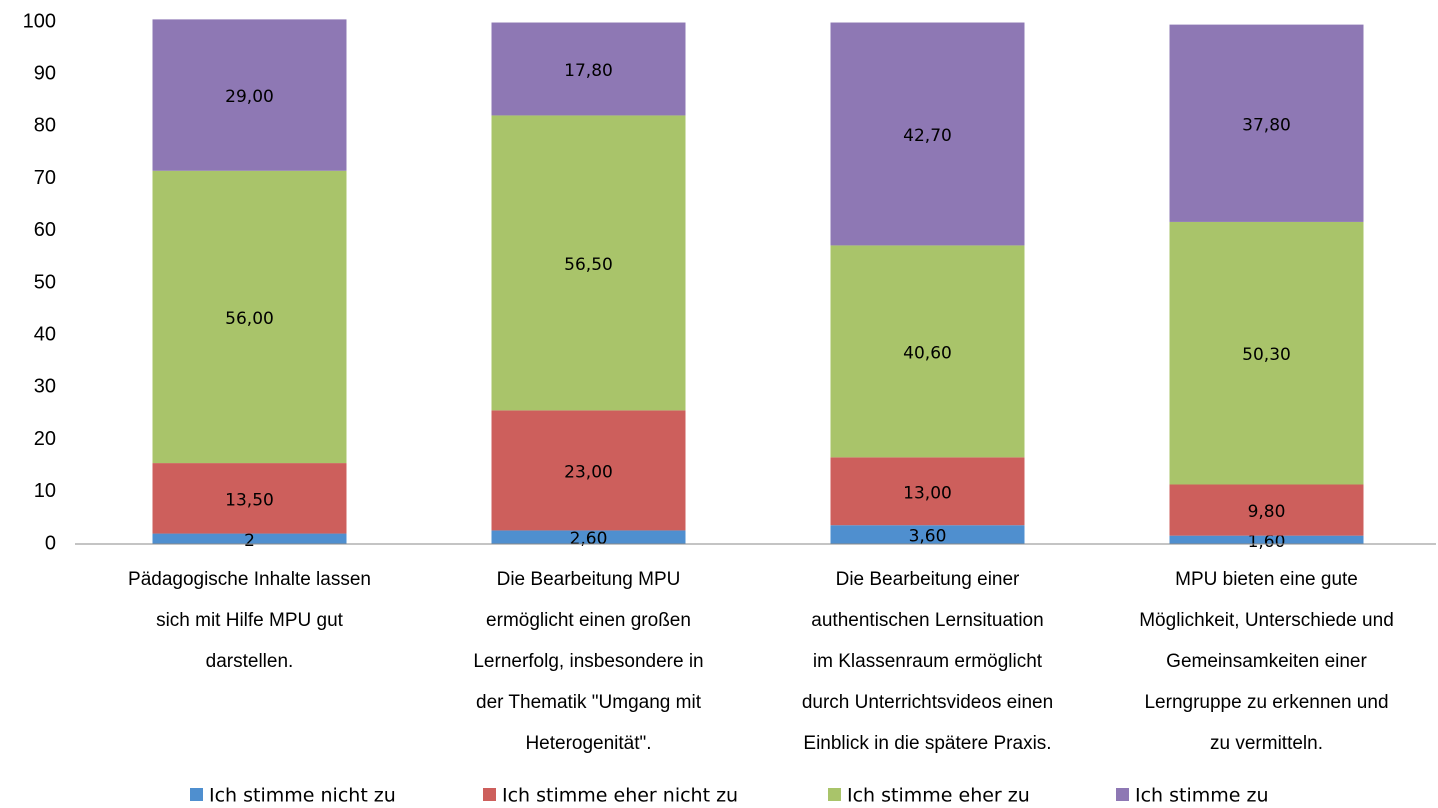 This screenshot has width=1438, height=808. Describe the element at coordinates (45, 439) in the screenshot. I see `y-tick-label: 20` at that location.